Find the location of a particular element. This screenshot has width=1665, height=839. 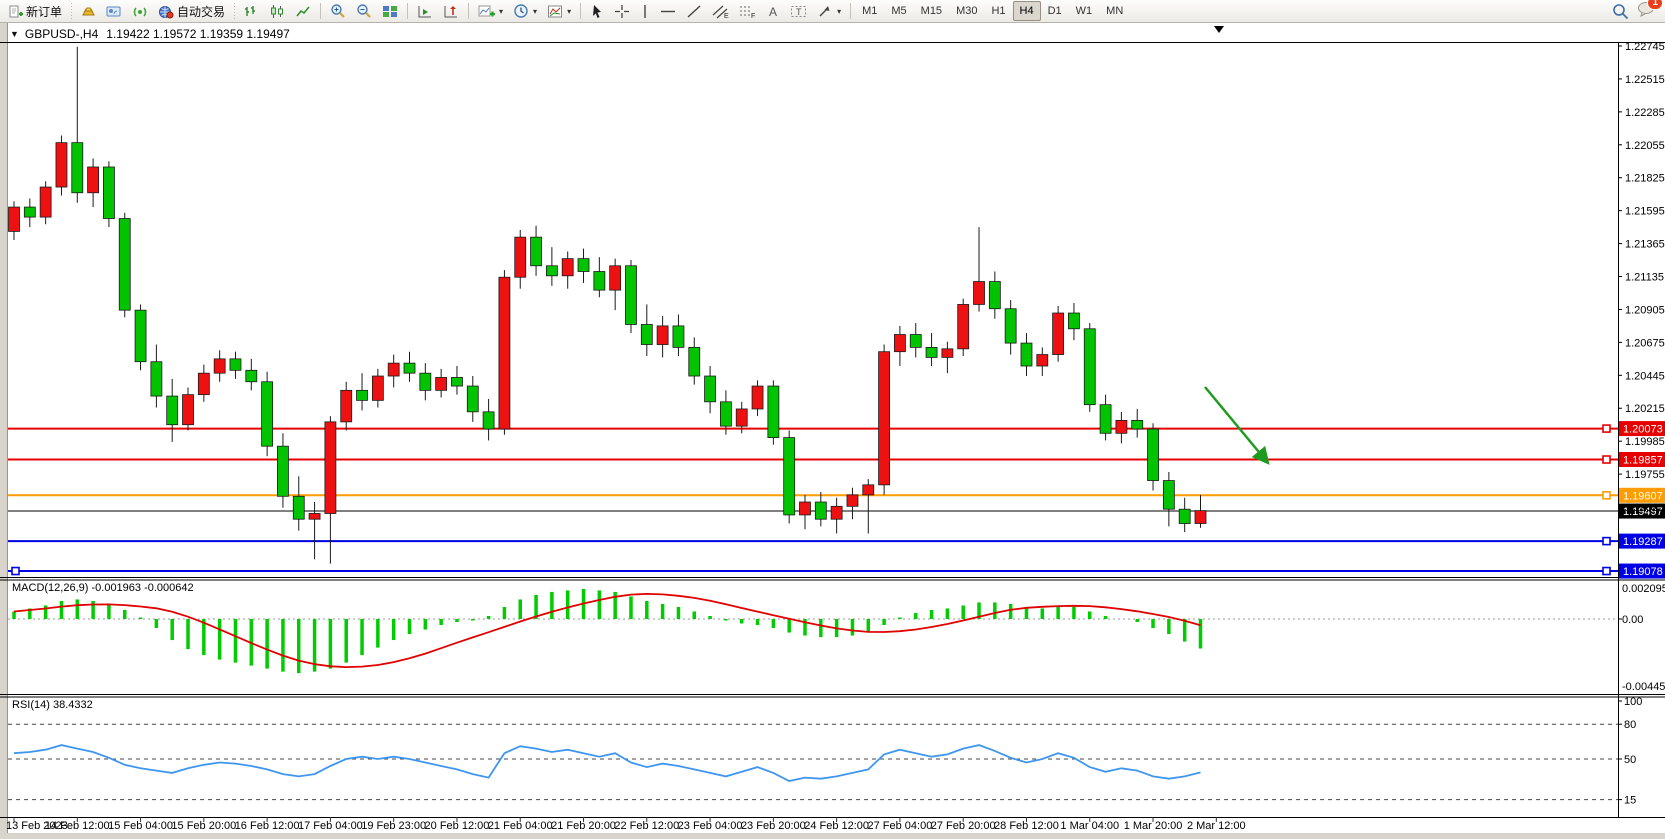

svg-text: 1.20073 is located at coordinates (1643, 430).